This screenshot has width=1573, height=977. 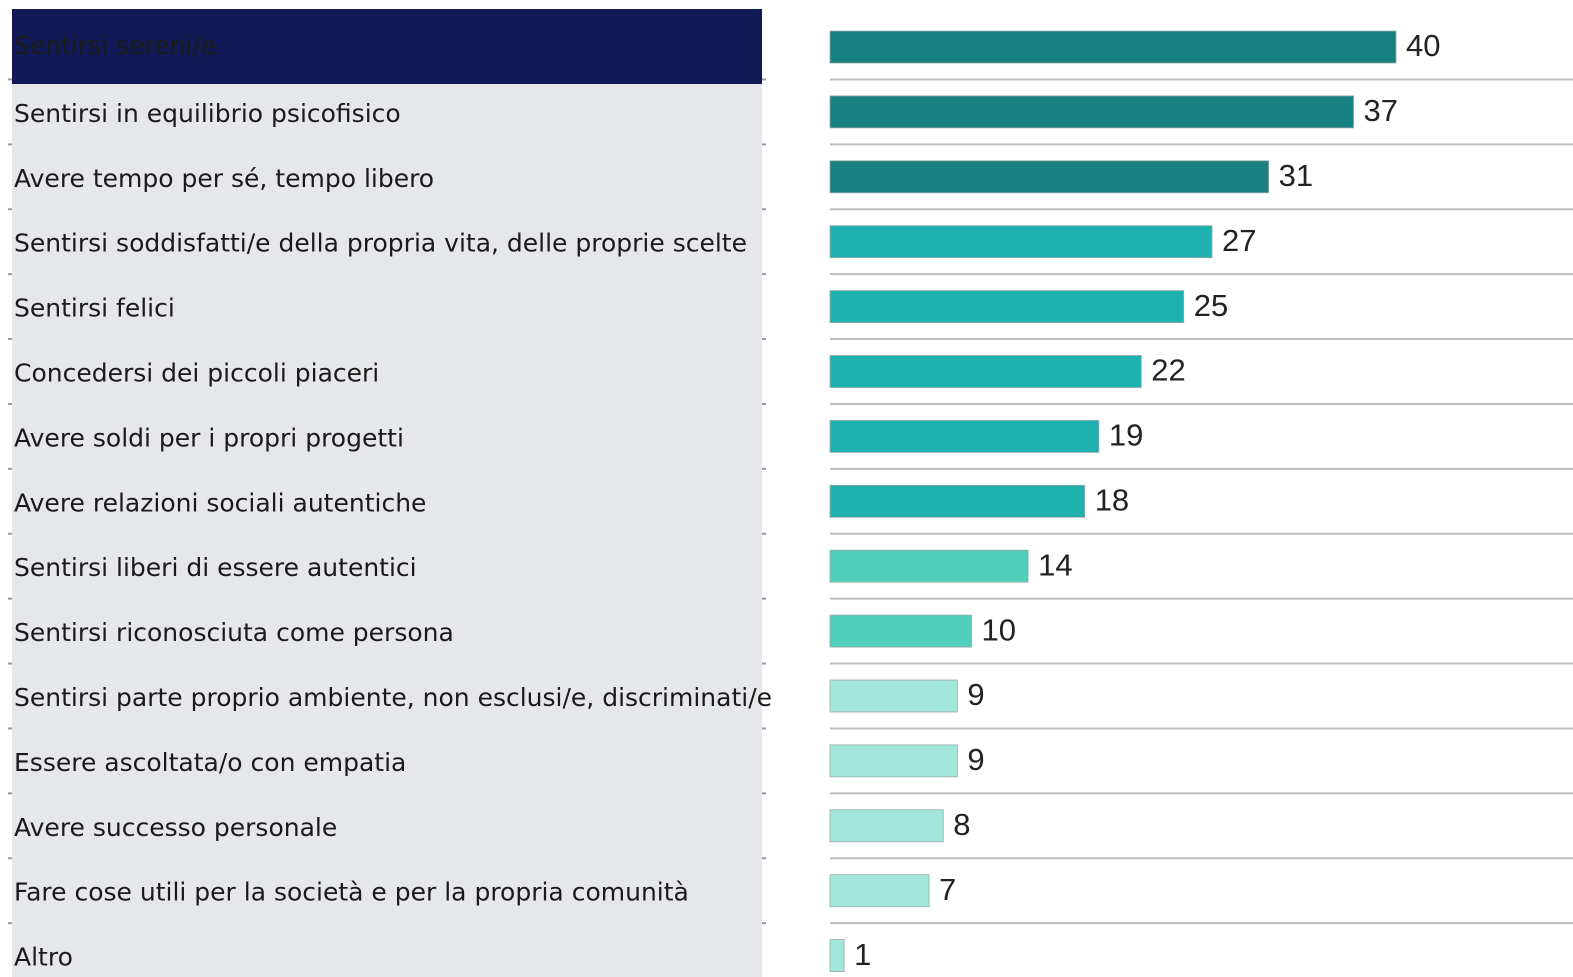 I want to click on value-label: 25, so click(x=1211, y=305).